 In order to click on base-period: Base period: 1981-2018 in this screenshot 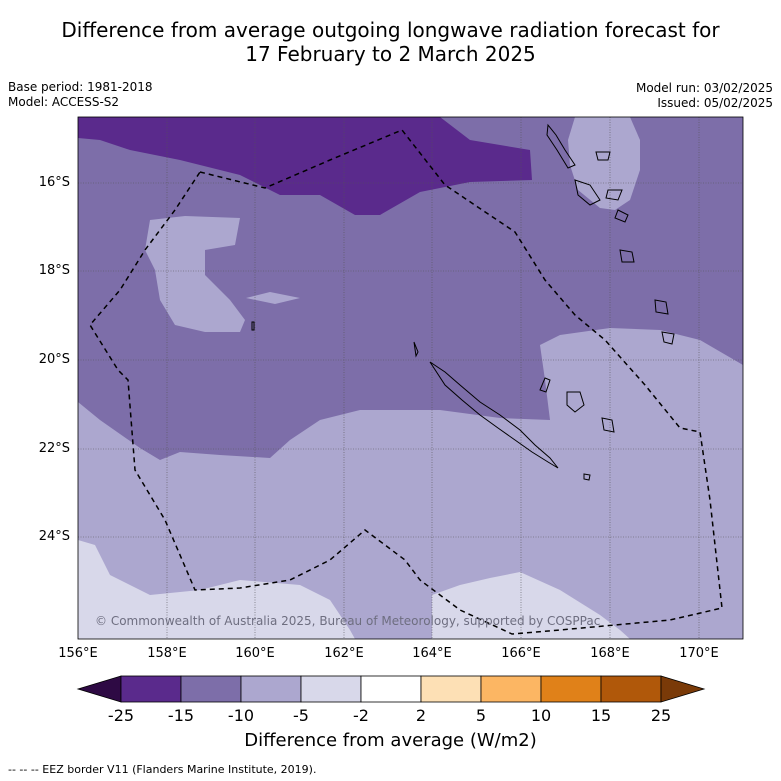, I will do `click(80, 87)`.